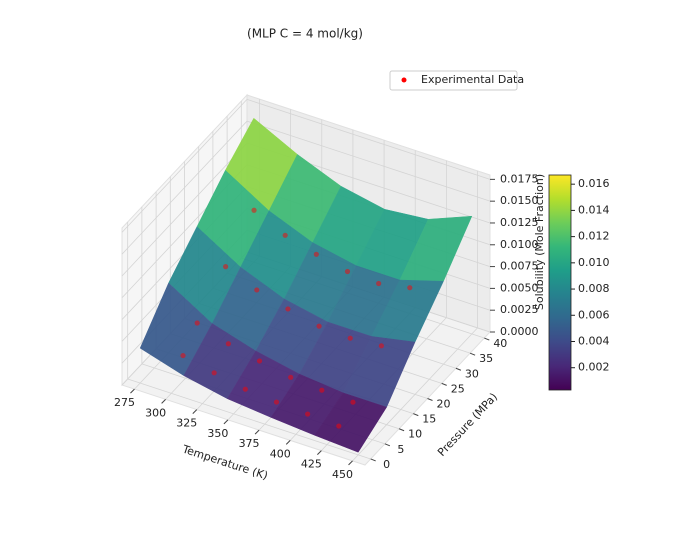  What do you see at coordinates (594, 236) in the screenshot?
I see `colorbar-tick-label: 0.012` at bounding box center [594, 236].